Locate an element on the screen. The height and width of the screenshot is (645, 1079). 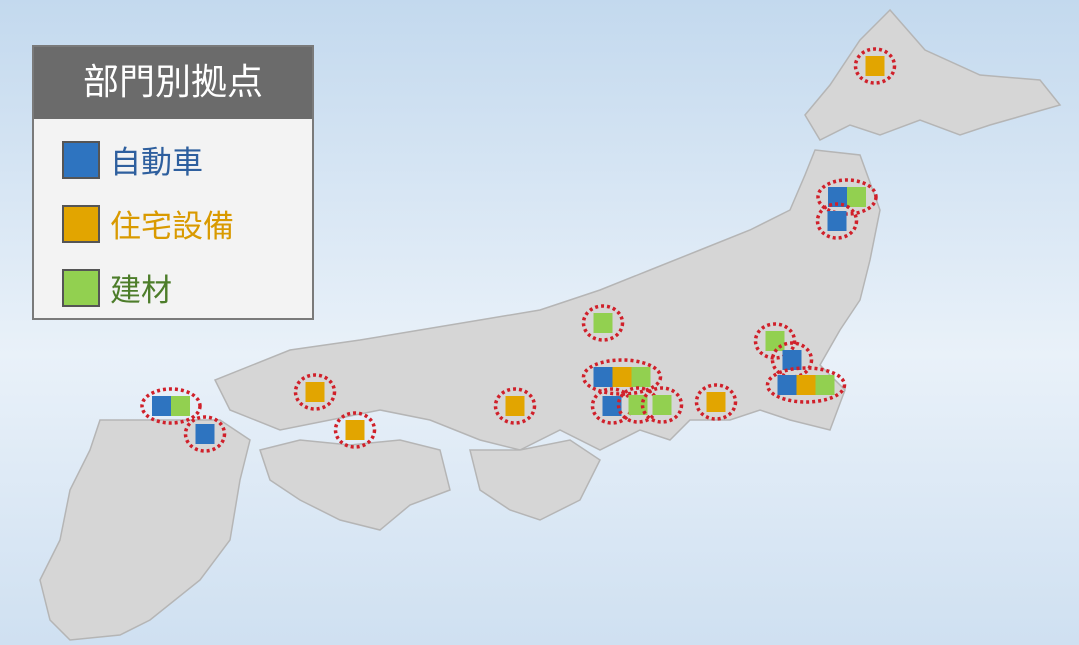
legend-item: 自動車 is located at coordinates (132, 159).